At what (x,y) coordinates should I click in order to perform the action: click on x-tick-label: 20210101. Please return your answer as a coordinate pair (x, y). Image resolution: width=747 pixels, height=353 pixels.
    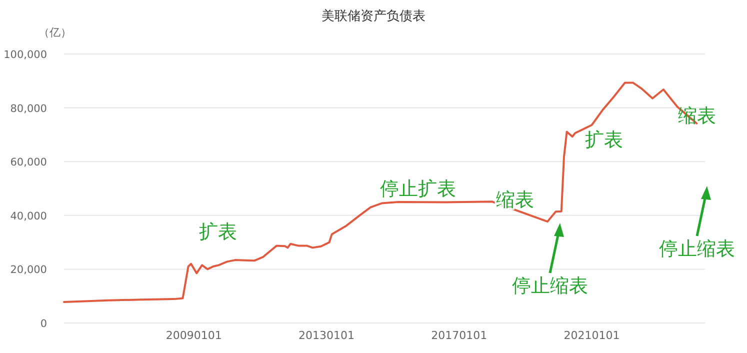
    Looking at the image, I should click on (592, 335).